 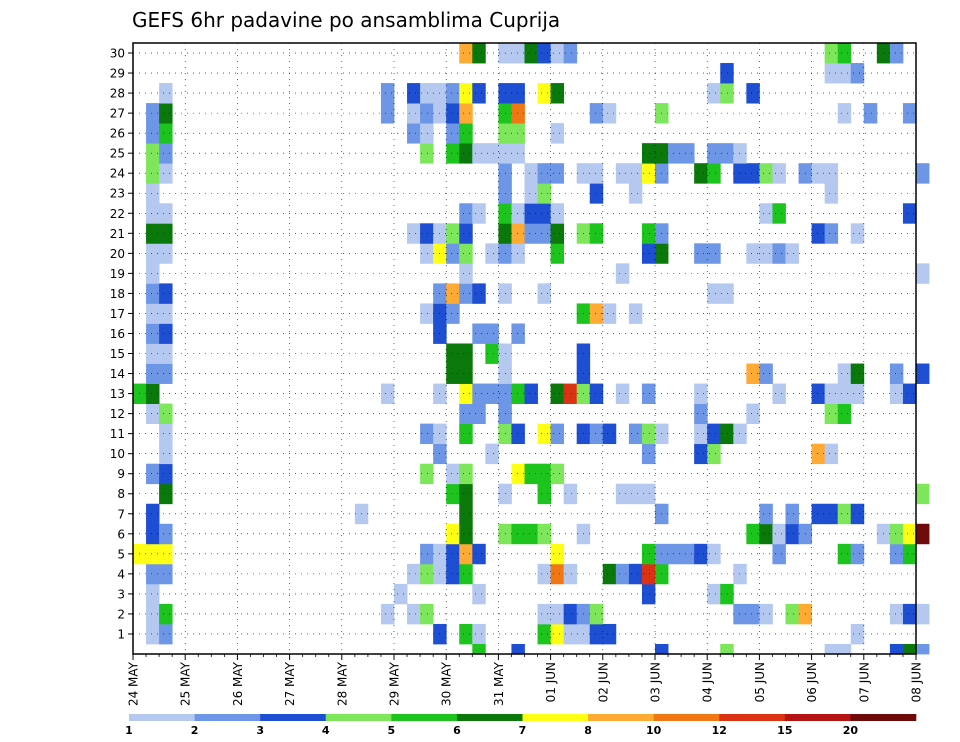 What do you see at coordinates (117, 294) in the screenshot?
I see `y-tick-label: 18` at bounding box center [117, 294].